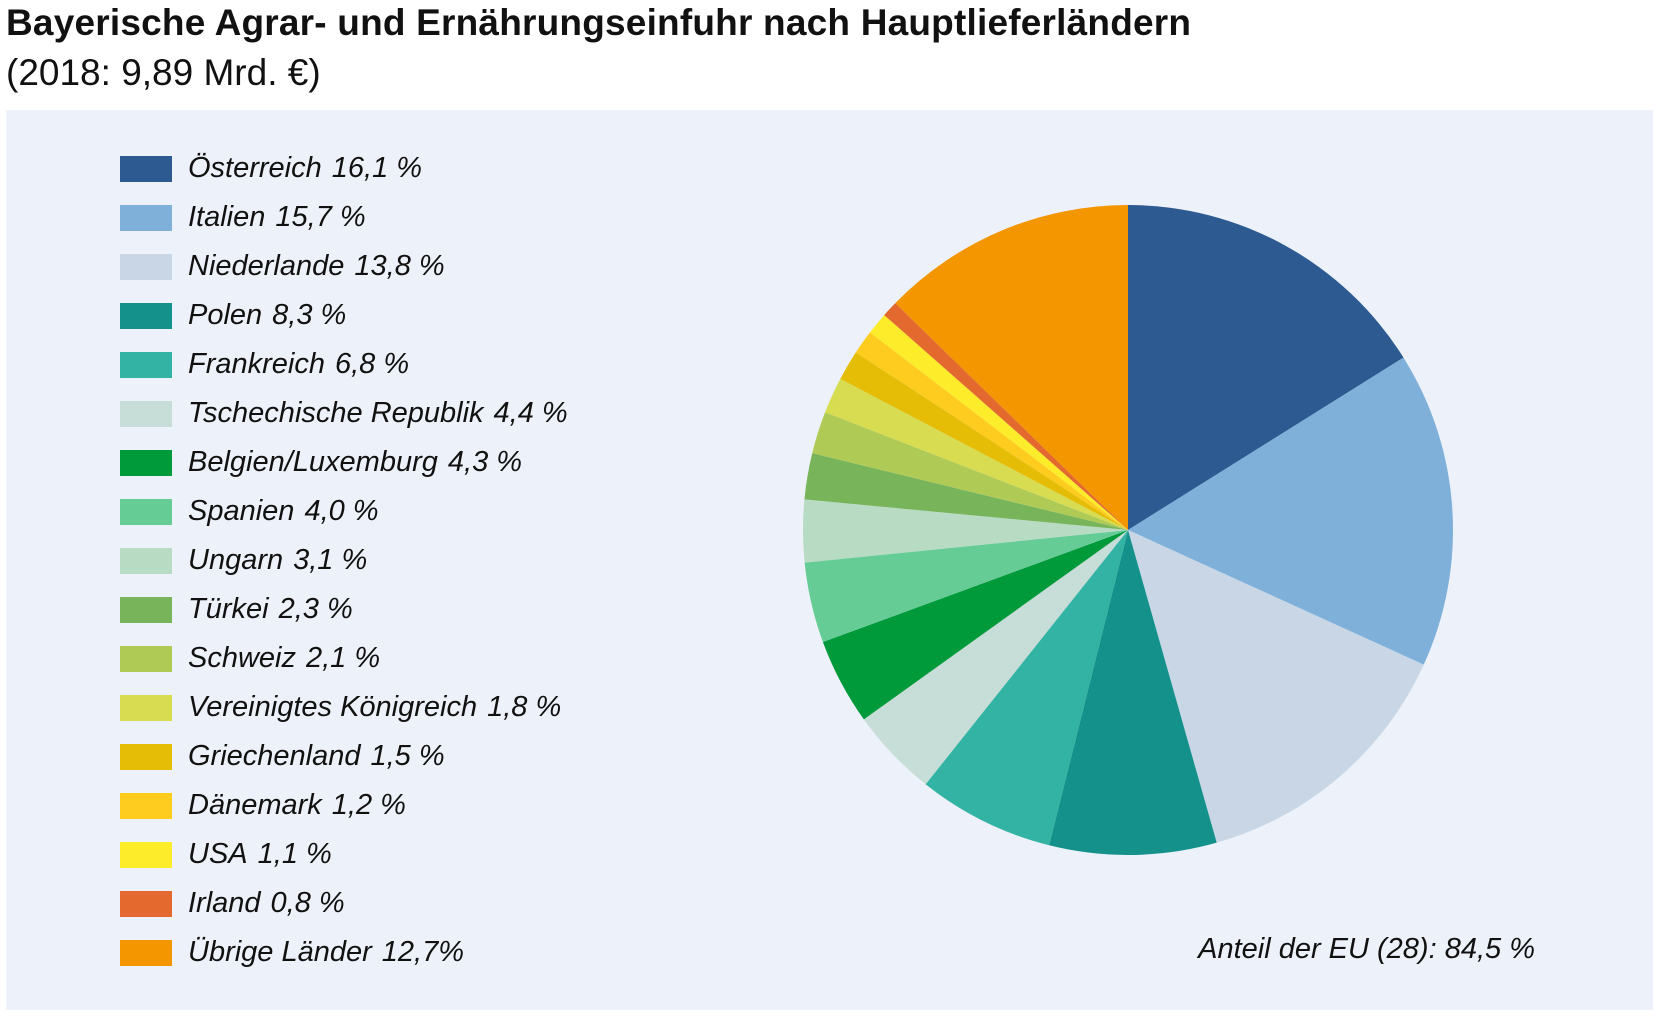 Image resolution: width=1659 pixels, height=1017 pixels. Describe the element at coordinates (307, 903) in the screenshot. I see `legend-value: 0,8 %` at that location.